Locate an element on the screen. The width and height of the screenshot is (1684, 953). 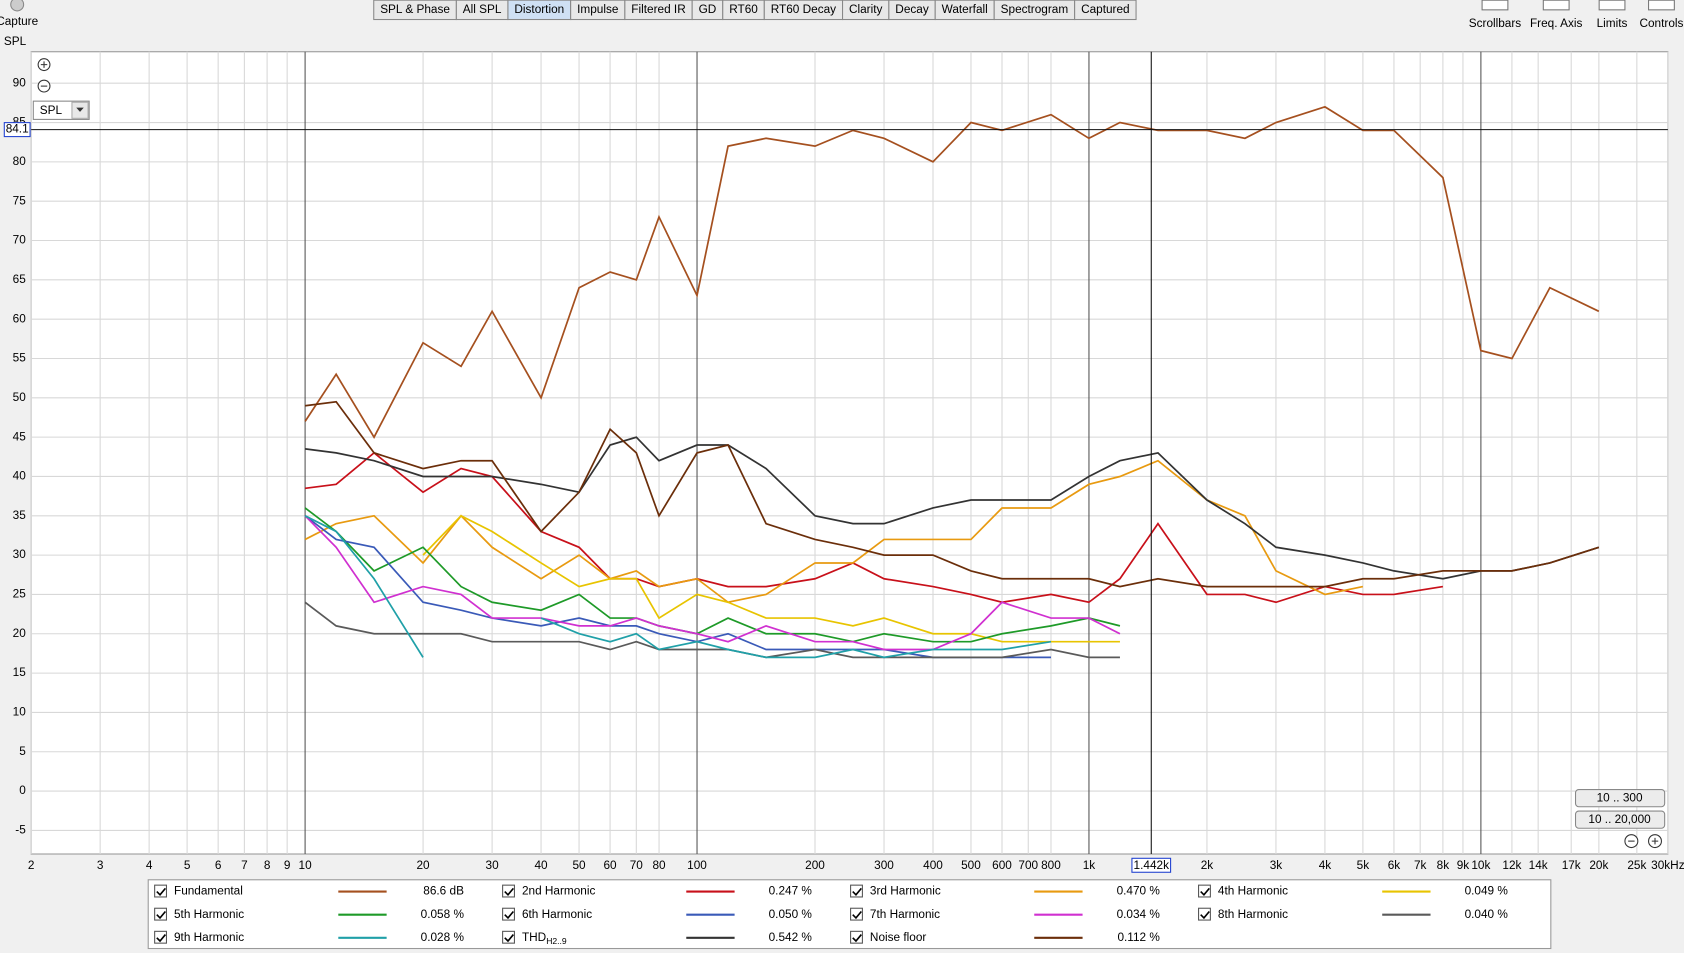
legend-name: THDH2..9 is located at coordinates (544, 938).